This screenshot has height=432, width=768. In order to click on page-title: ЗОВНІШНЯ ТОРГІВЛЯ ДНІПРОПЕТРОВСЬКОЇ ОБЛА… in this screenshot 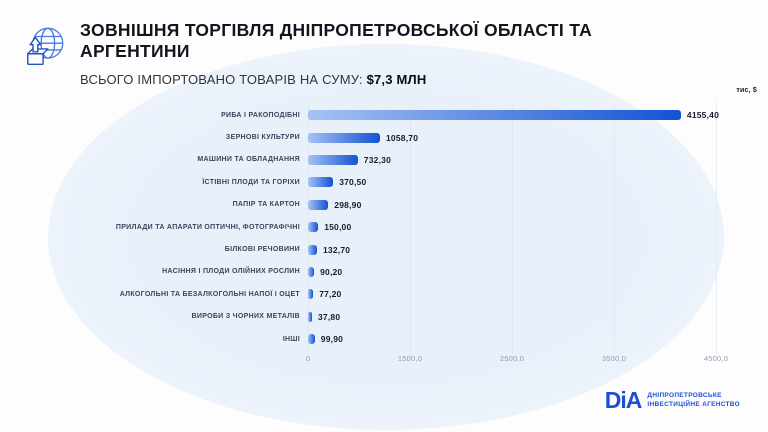, I will do `click(336, 41)`.